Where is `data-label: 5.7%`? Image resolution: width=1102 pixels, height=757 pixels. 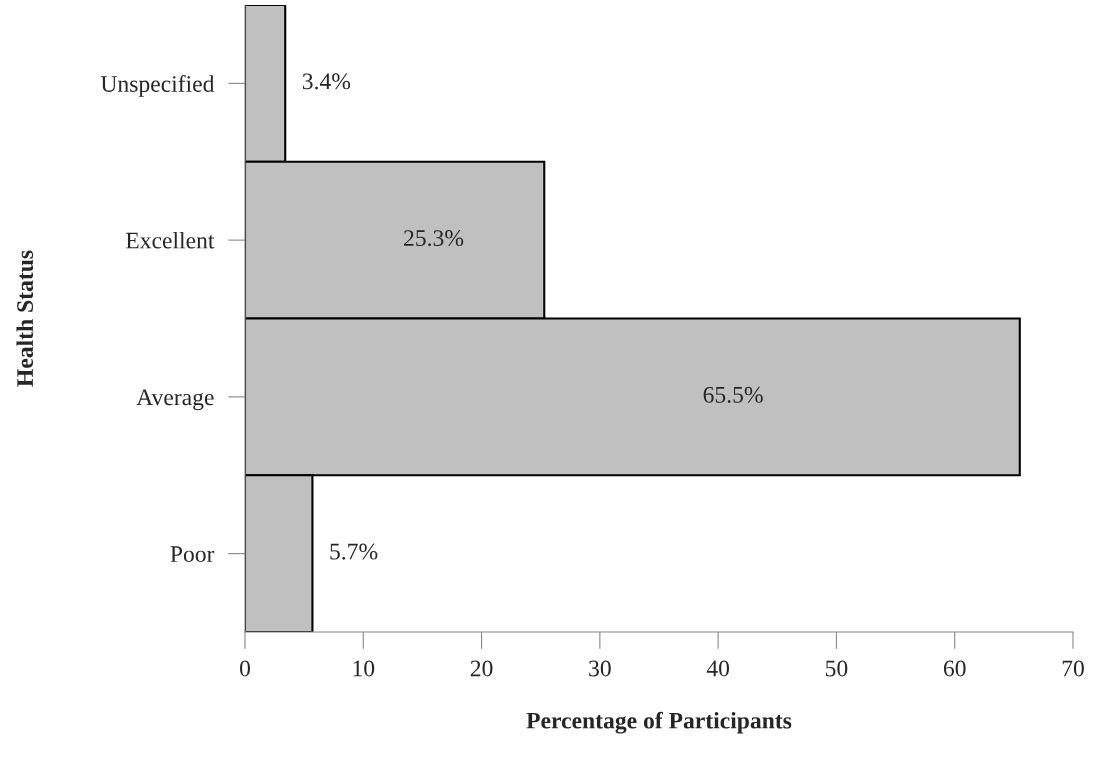 data-label: 5.7% is located at coordinates (354, 551).